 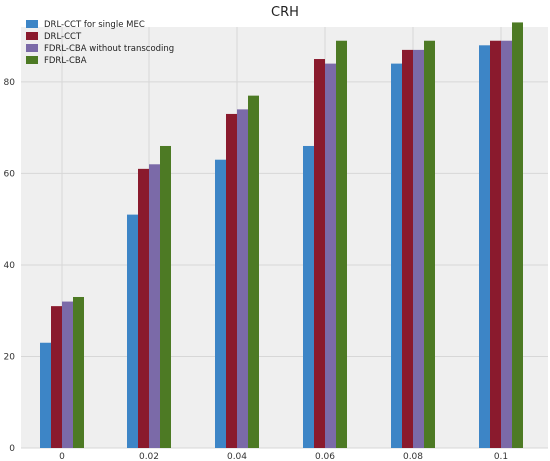 I want to click on x-tick-label: 0.02, so click(x=149, y=456).